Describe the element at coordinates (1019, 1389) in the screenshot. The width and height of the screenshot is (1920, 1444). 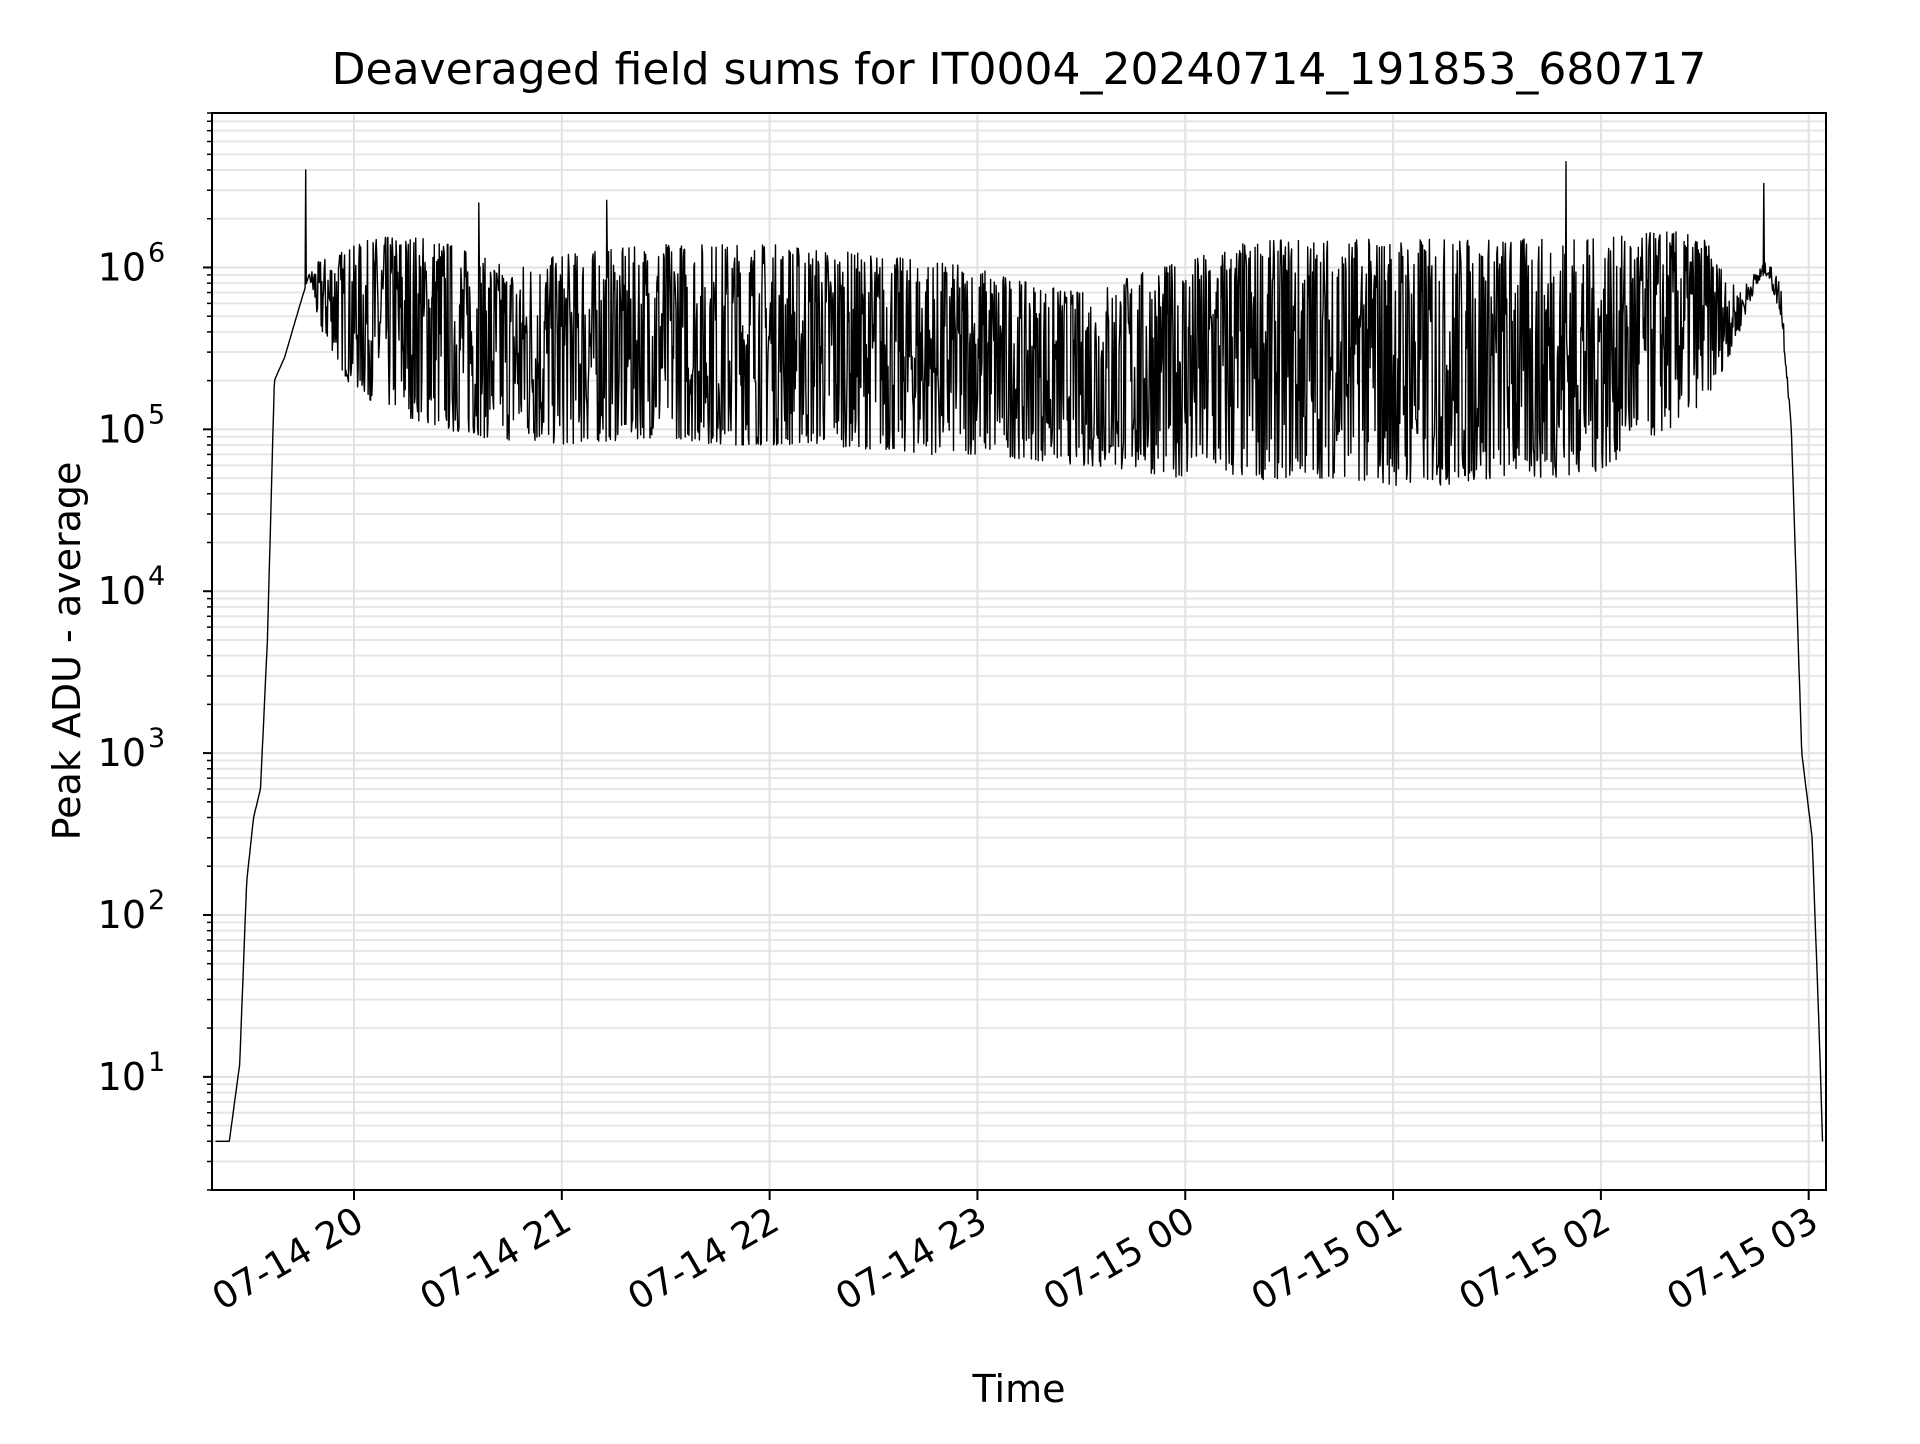
I see `x-axis-label: Time` at that location.